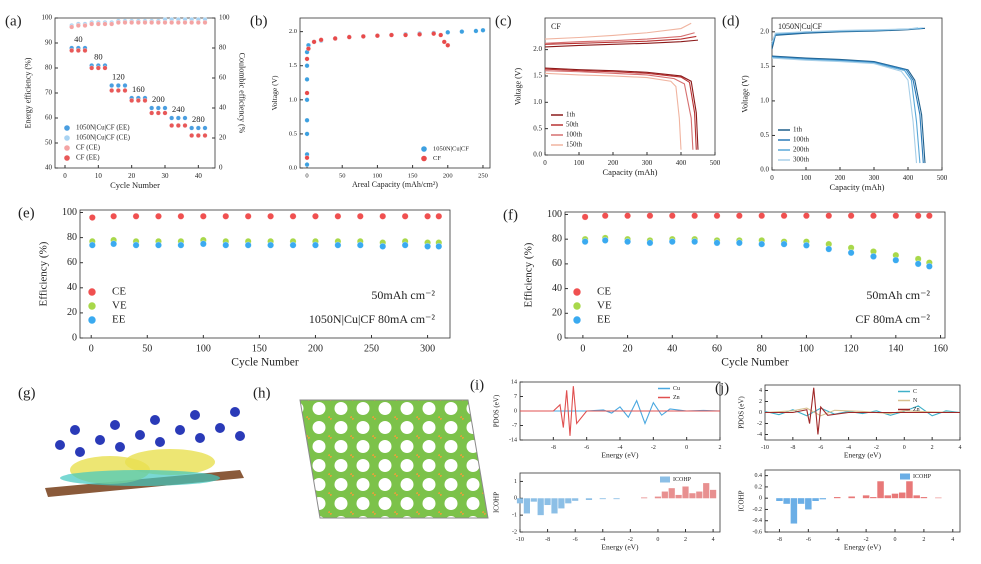  I want to click on x-axis-title: Capacity (mAh), so click(630, 172).